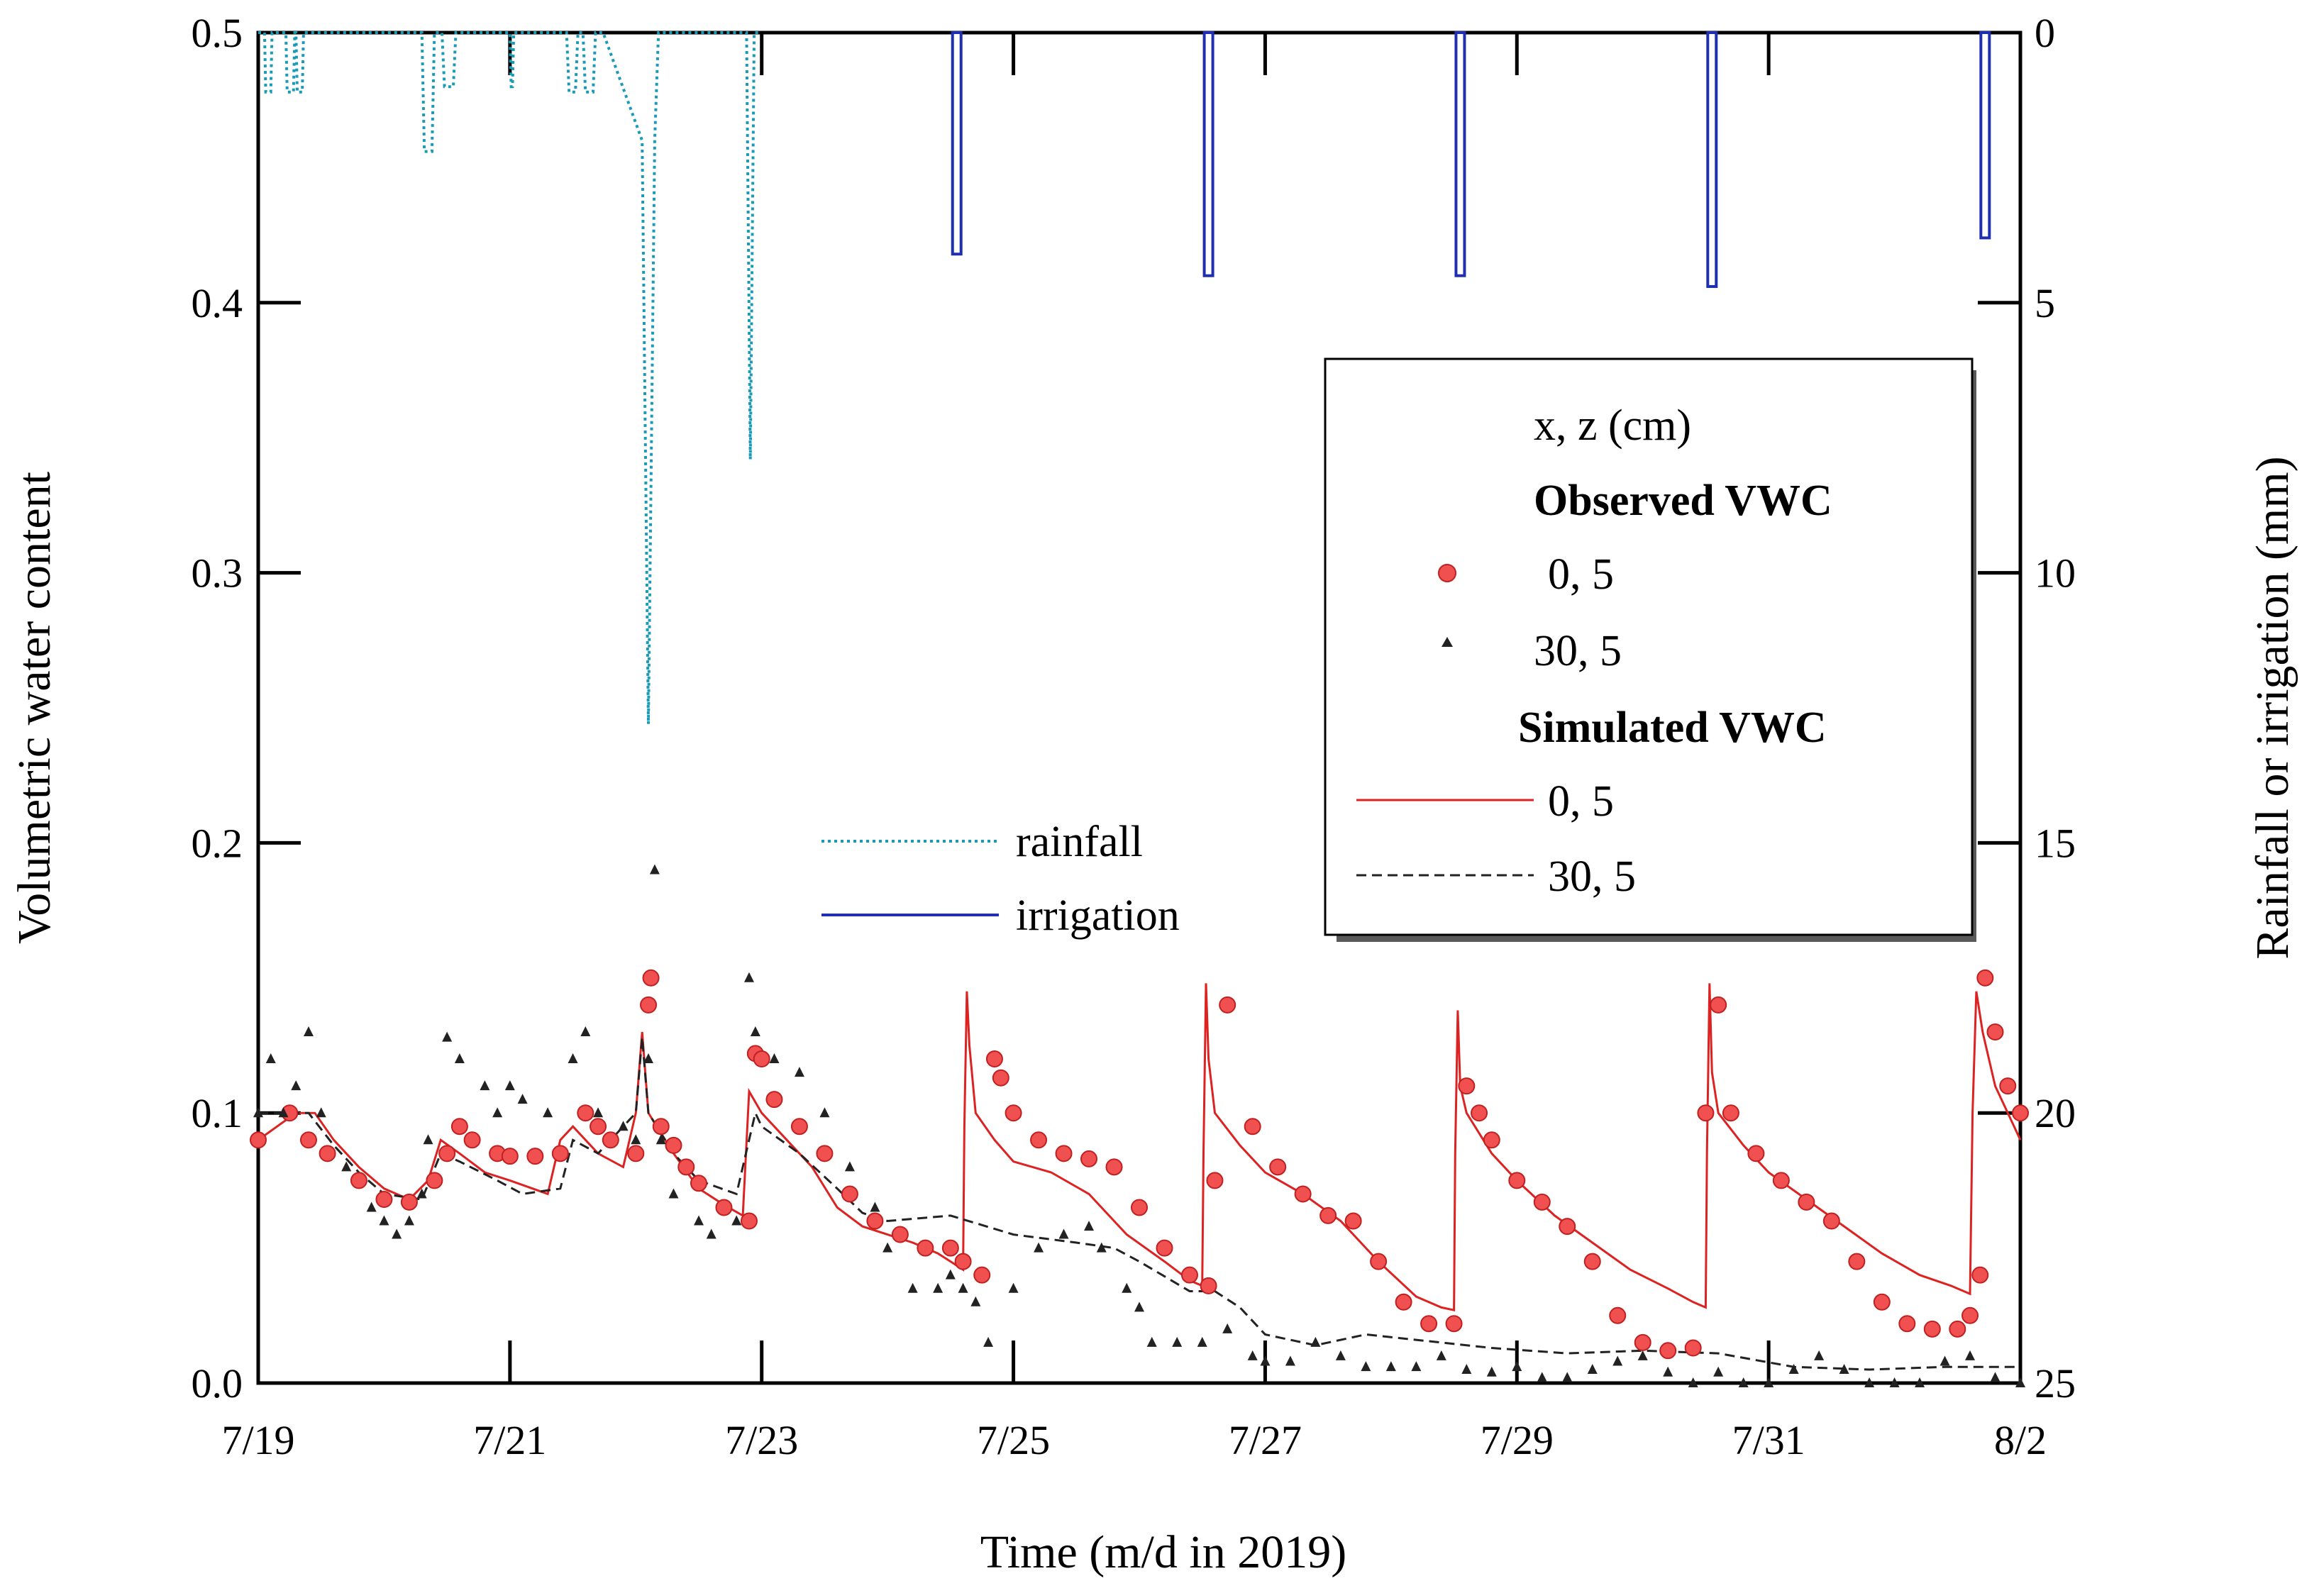  Describe the element at coordinates (217, 303) in the screenshot. I see `y-left-tick-label: 0.4` at that location.